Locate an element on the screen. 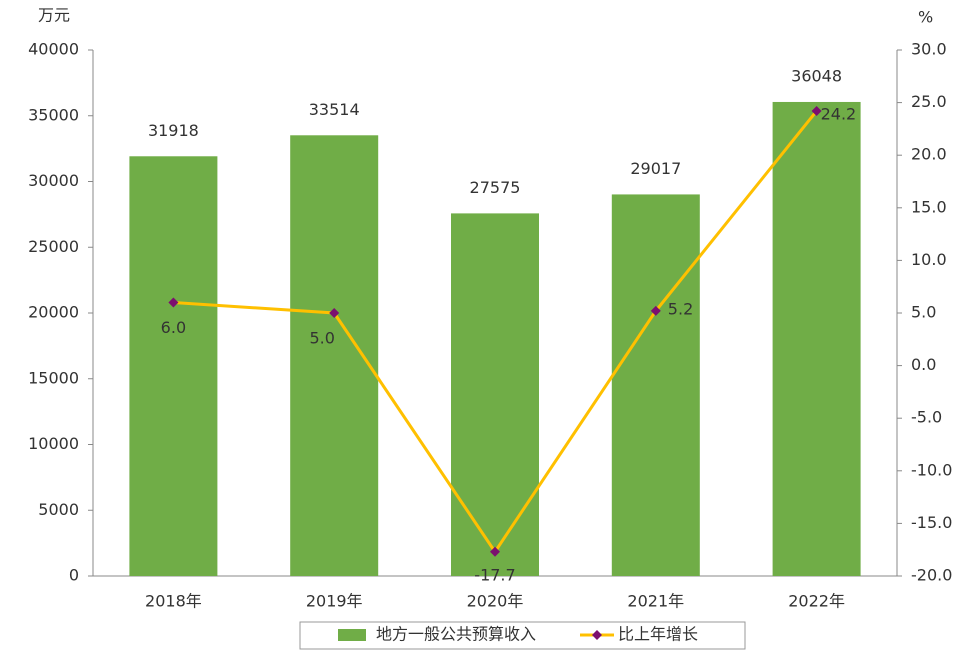 The image size is (971, 655). x-tick-label: 2022年 is located at coordinates (816, 601).